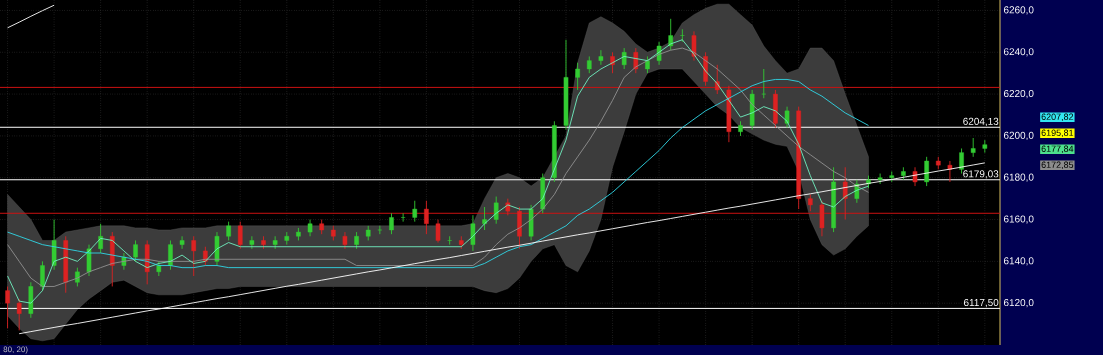 The height and width of the screenshot is (355, 1103). I want to click on y-tick-label: 6220,0, so click(1018, 94).